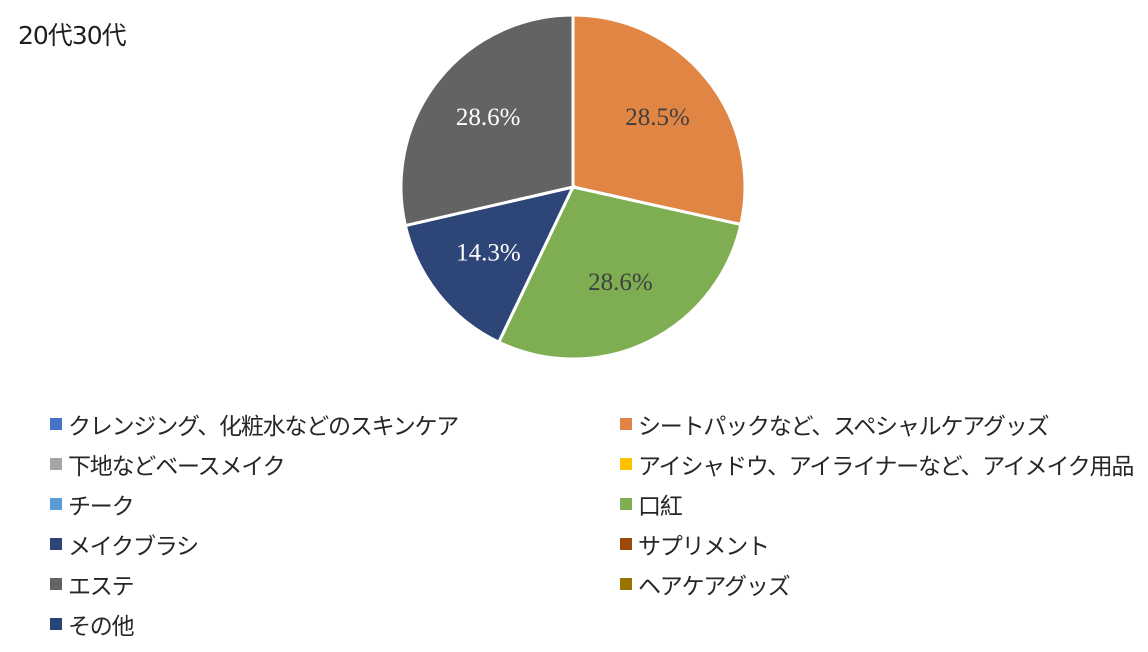 The height and width of the screenshot is (652, 1148). I want to click on legend-label: シートパックなど、スペシャルケアグッズ, so click(843, 427).